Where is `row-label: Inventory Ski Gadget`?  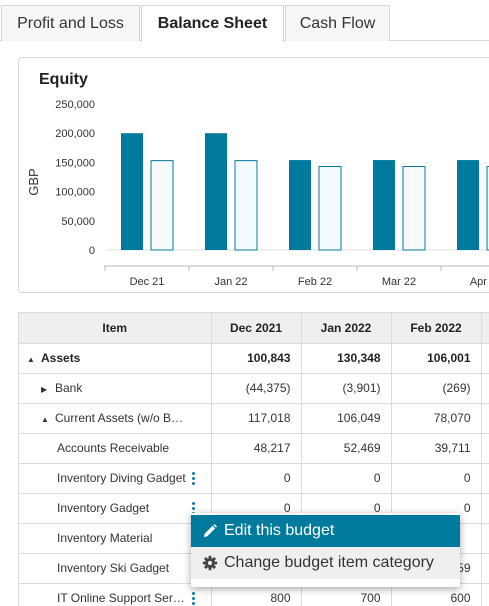 row-label: Inventory Ski Gadget is located at coordinates (113, 568).